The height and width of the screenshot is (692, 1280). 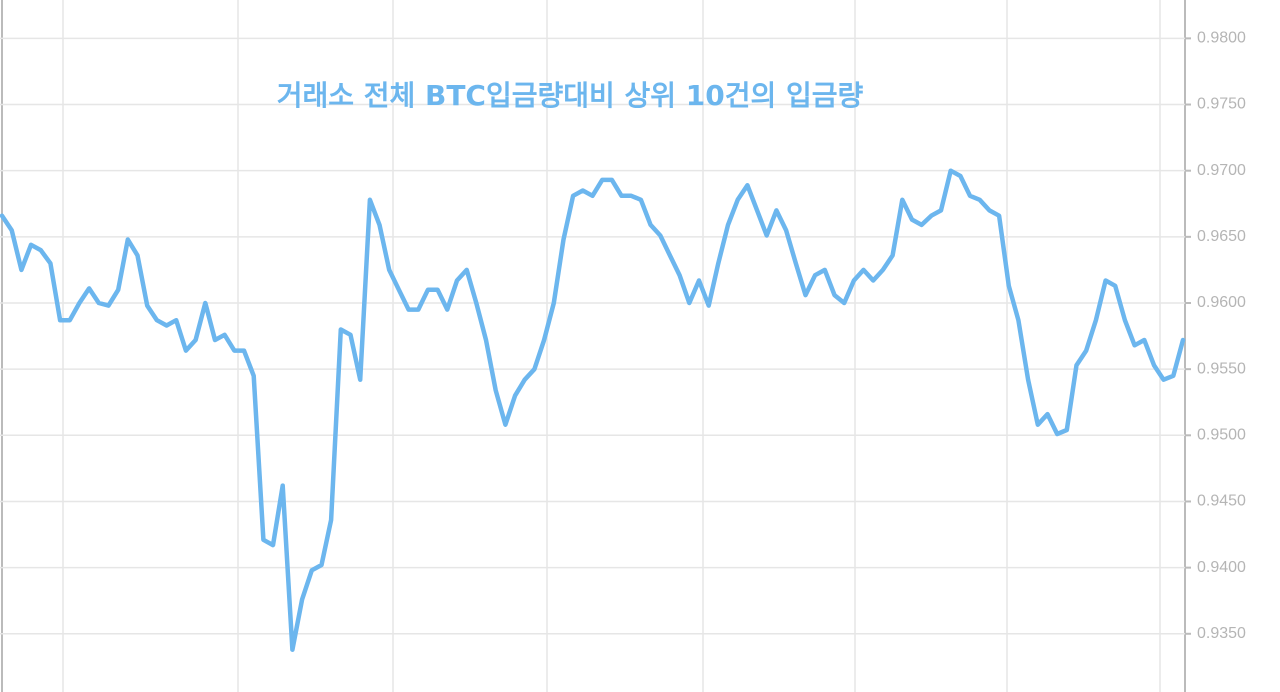 I want to click on y-tick-label: 0.9650, so click(x=1221, y=236).